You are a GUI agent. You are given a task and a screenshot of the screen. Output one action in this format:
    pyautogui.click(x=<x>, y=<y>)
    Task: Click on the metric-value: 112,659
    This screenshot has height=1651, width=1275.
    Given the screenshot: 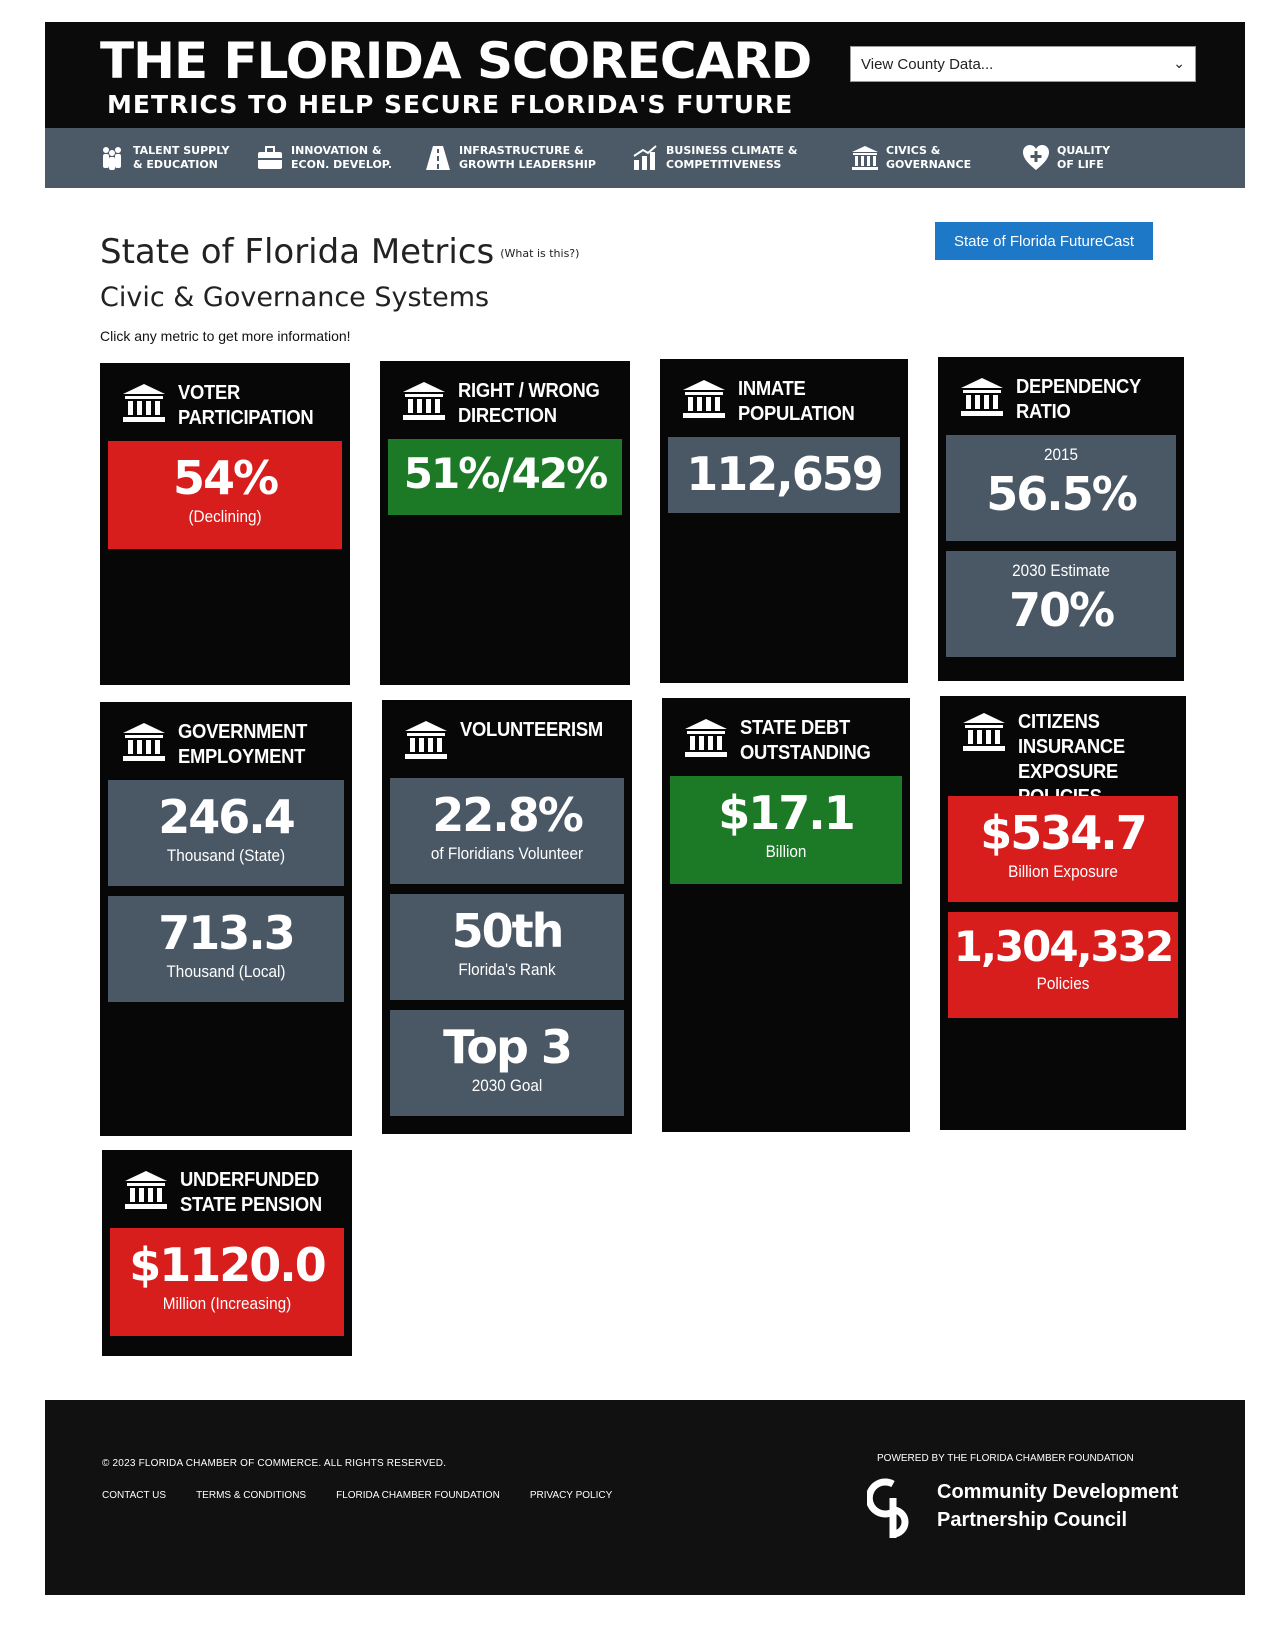 What is the action you would take?
    pyautogui.click(x=785, y=474)
    